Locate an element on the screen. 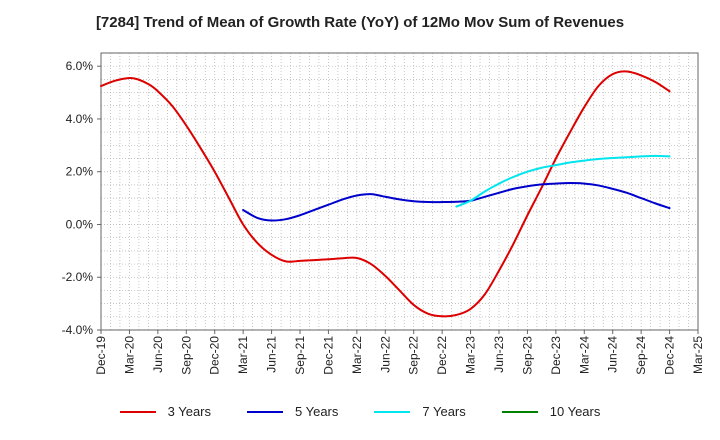  y-tick-label: -4.0% is located at coordinates (78, 330).